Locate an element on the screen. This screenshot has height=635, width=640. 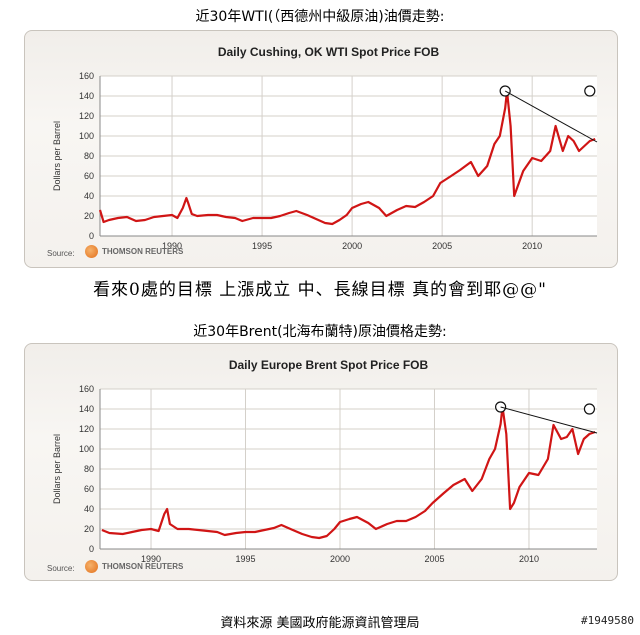
wti-source-logo: THOMSON REUTERS is located at coordinates (134, 251).